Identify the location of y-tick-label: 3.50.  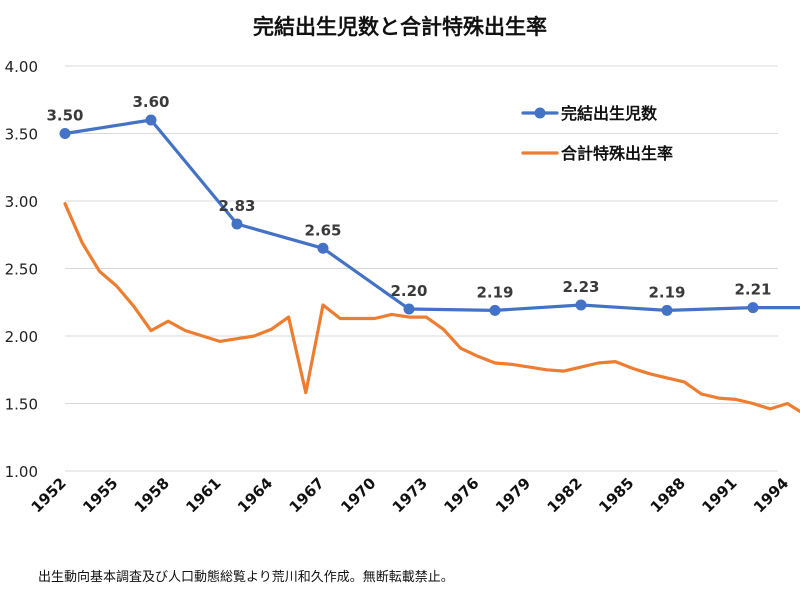
(21, 135).